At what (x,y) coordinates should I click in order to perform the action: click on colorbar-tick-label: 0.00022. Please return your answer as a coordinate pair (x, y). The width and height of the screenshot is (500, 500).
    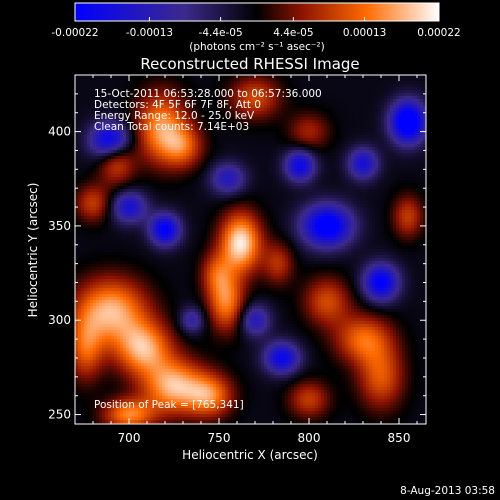
    Looking at the image, I should click on (438, 33).